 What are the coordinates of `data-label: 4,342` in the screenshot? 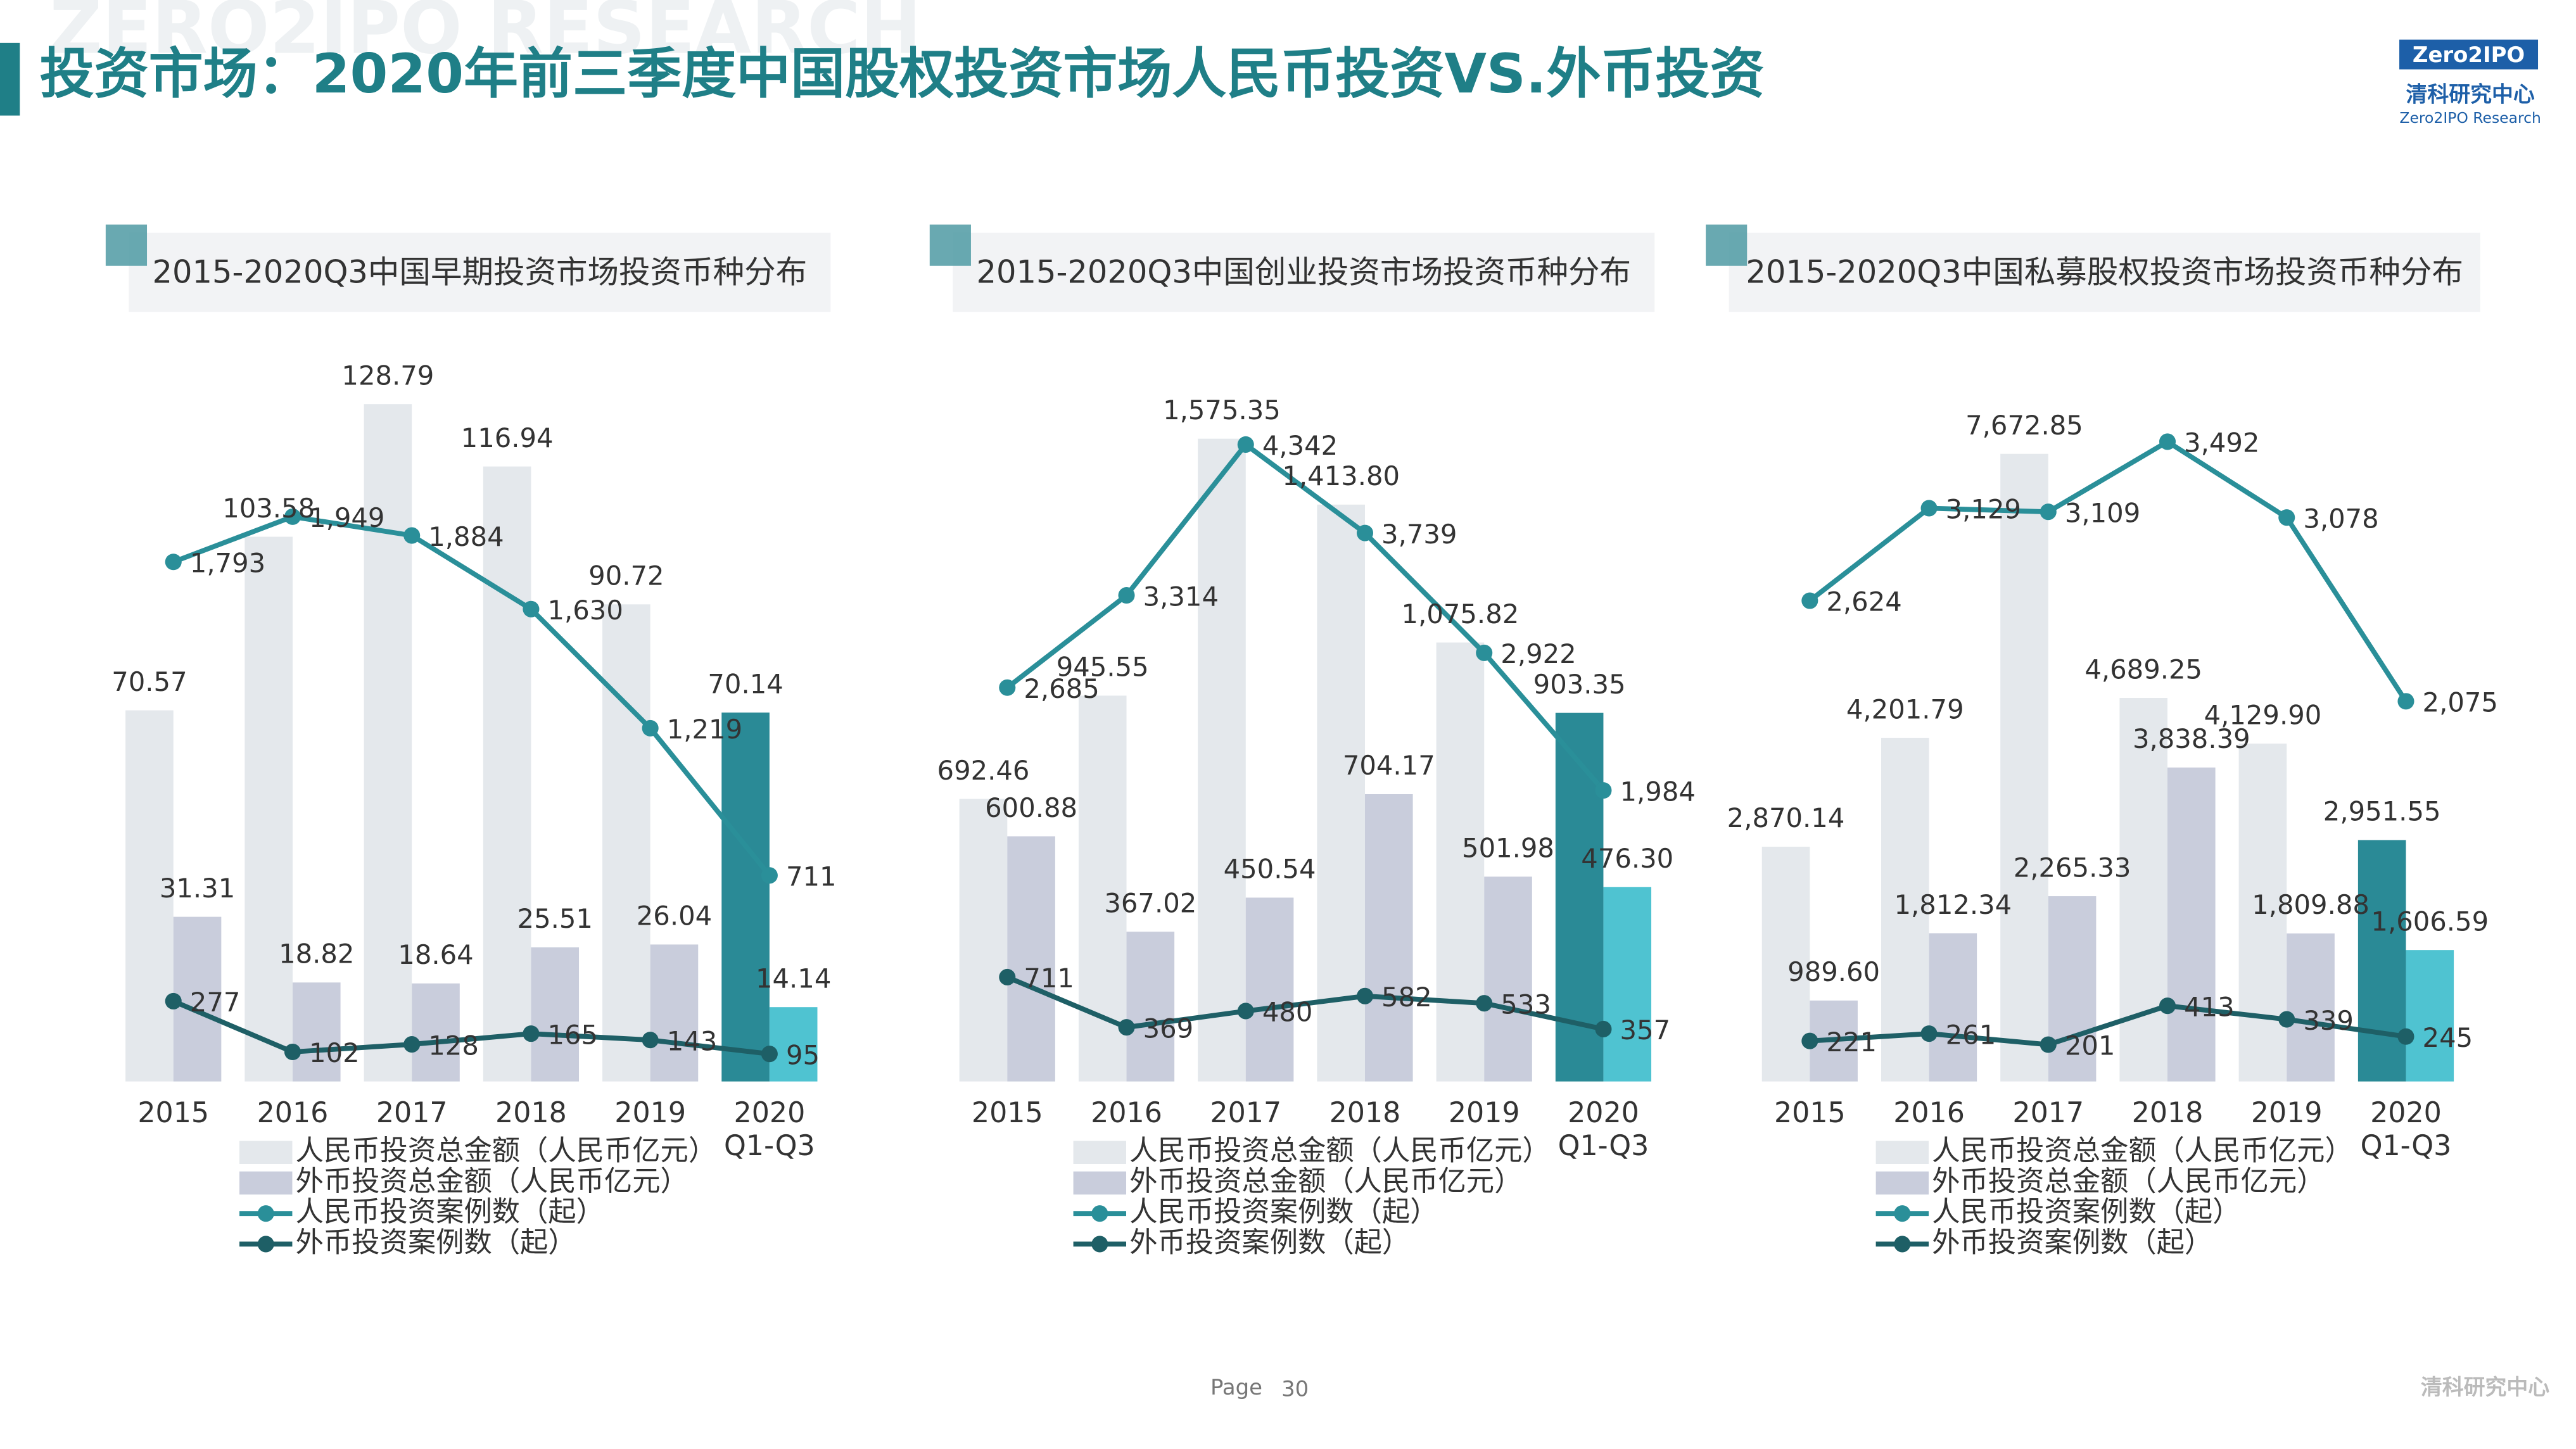 It's located at (1300, 445).